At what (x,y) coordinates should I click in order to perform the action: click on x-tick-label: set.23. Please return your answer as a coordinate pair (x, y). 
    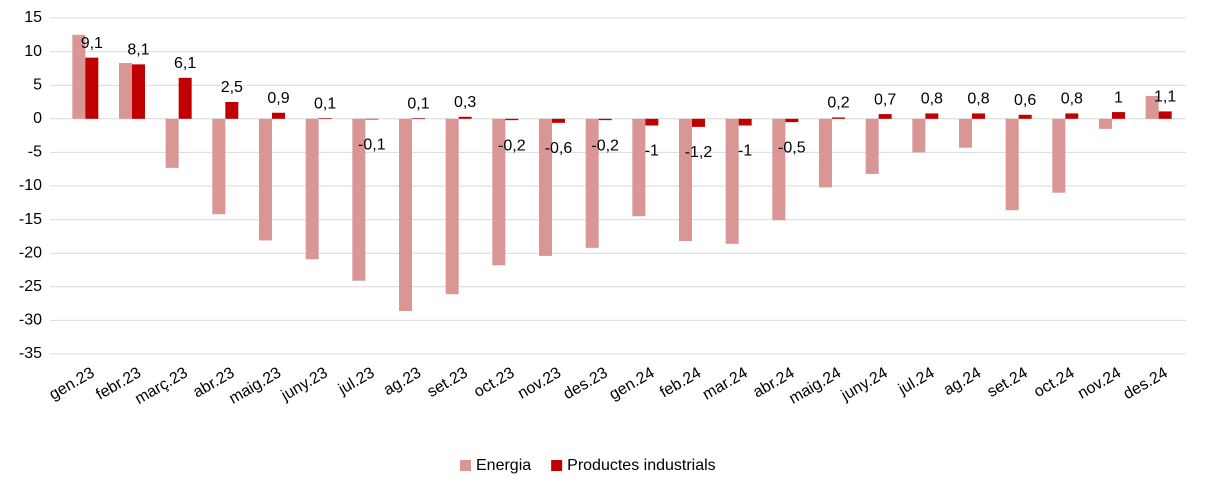
    Looking at the image, I should click on (448, 382).